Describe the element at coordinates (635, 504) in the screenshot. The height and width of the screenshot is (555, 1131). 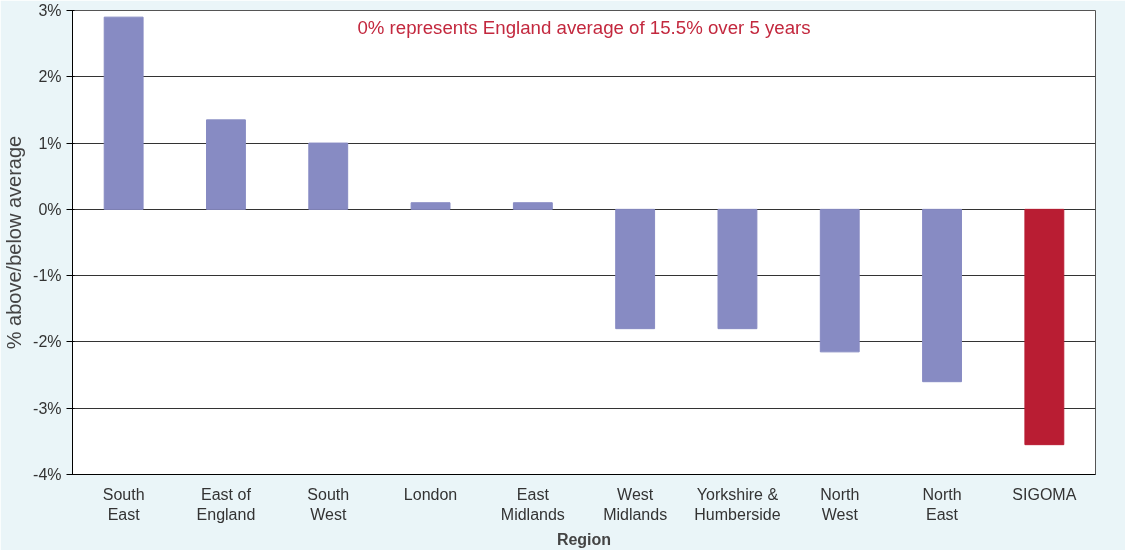
I see `x-tick-label: West Midlands` at that location.